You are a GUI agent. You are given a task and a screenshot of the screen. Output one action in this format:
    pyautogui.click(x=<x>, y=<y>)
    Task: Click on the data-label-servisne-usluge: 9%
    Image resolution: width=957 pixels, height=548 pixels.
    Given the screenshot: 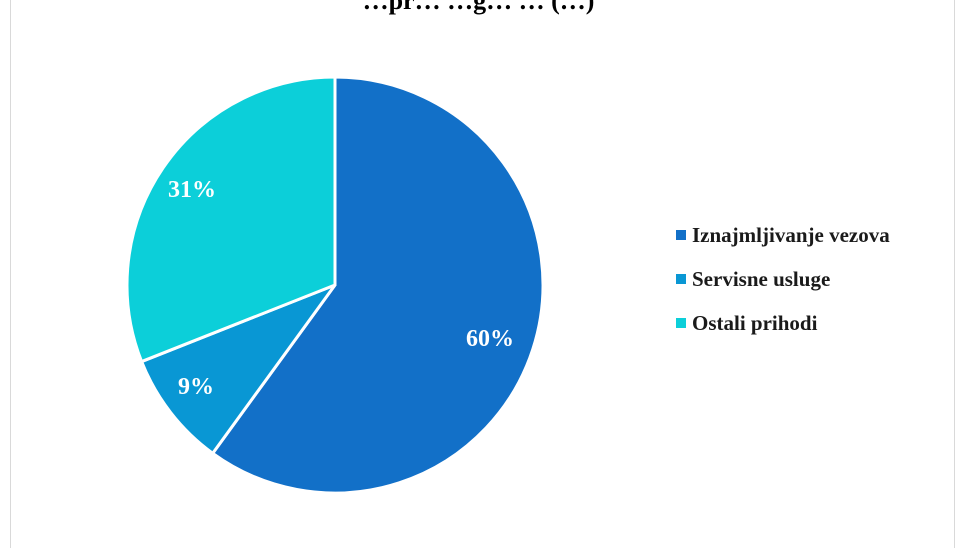 What is the action you would take?
    pyautogui.click(x=196, y=387)
    